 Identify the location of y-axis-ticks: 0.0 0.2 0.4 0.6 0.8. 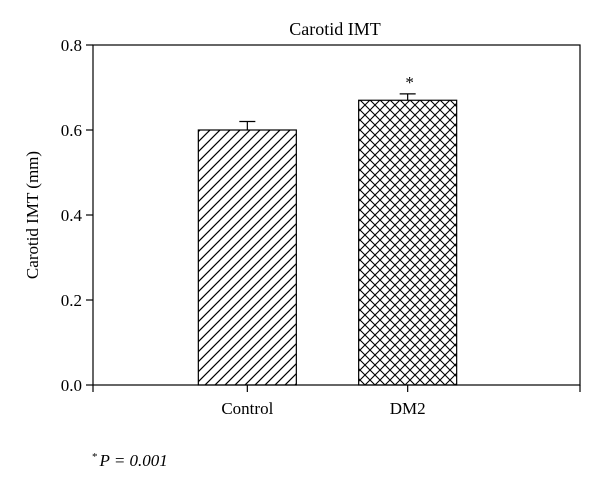
(77, 215).